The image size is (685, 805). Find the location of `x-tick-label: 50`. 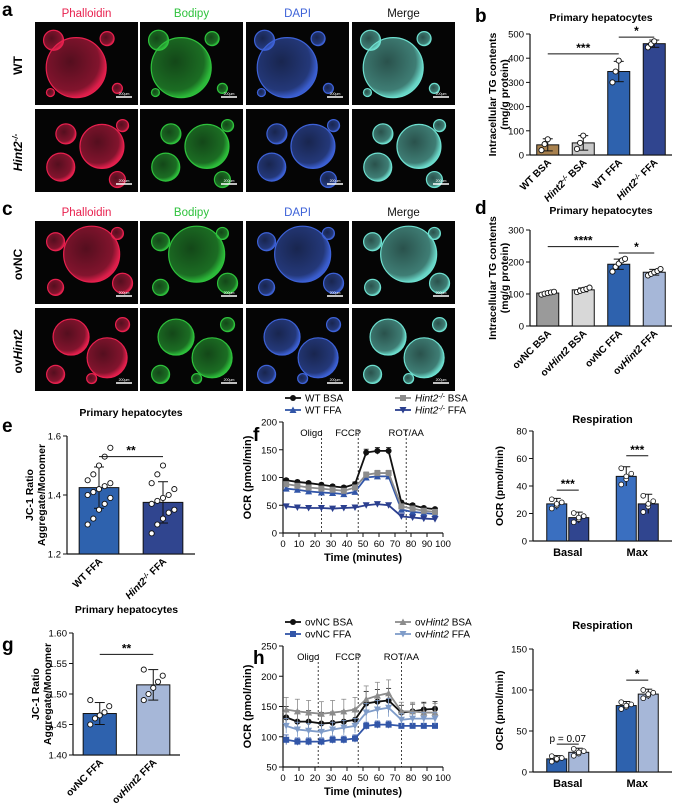

x-tick-label: 50 is located at coordinates (363, 778).